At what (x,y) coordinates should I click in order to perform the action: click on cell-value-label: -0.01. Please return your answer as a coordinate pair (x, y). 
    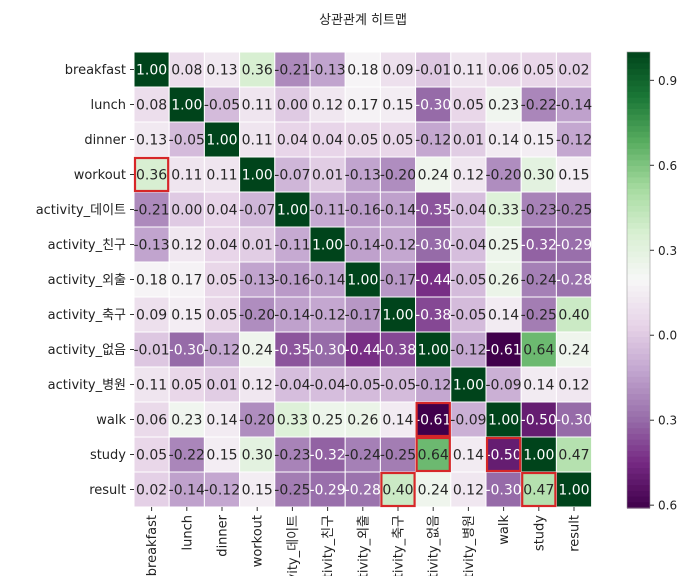
    Looking at the image, I should click on (151, 351).